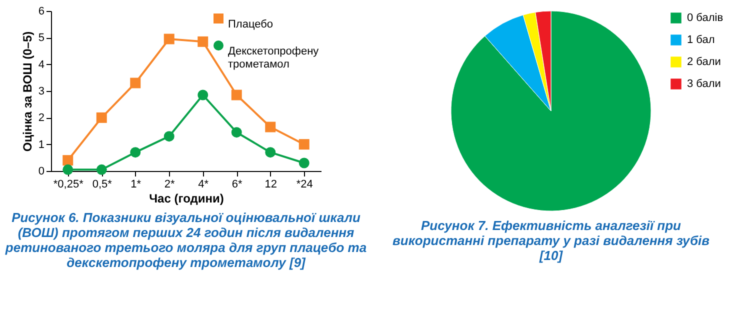  What do you see at coordinates (518, 63) in the screenshot?
I see `pie-slice` at bounding box center [518, 63].